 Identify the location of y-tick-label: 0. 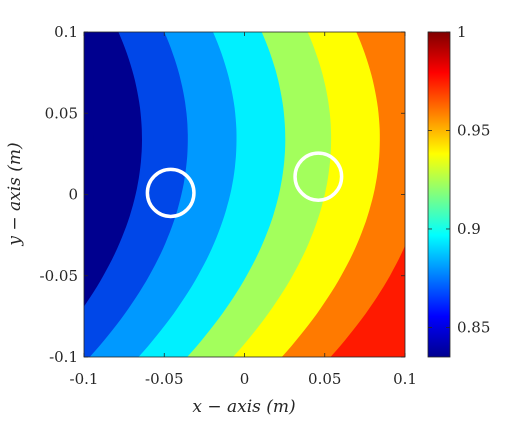
(73, 195).